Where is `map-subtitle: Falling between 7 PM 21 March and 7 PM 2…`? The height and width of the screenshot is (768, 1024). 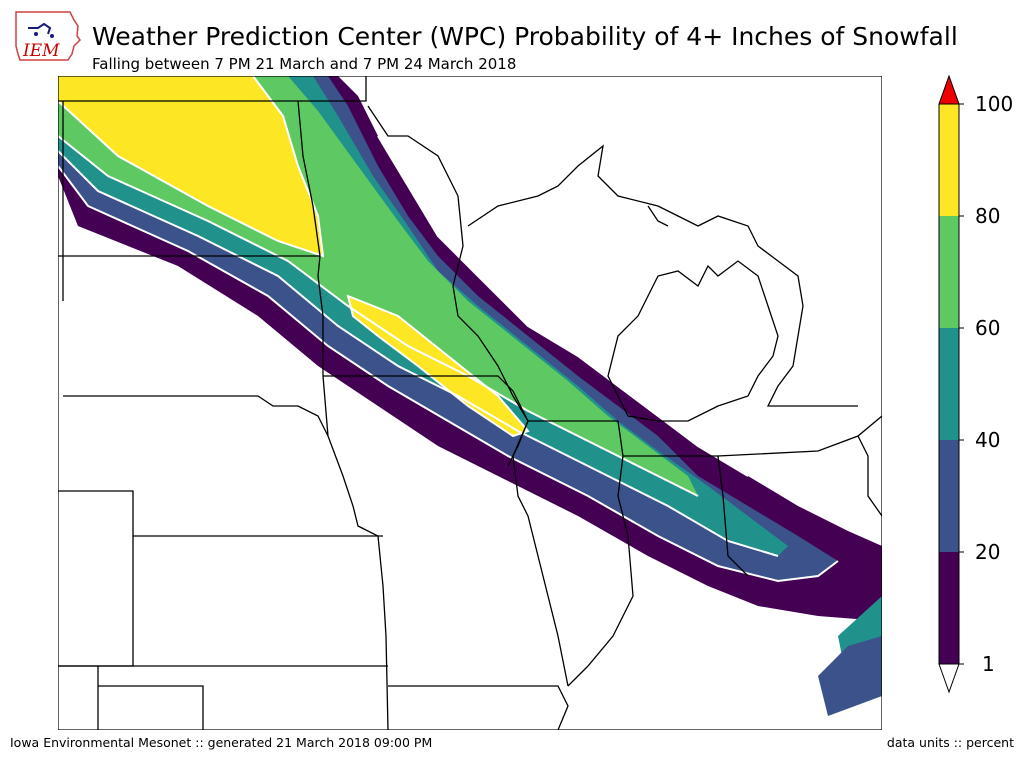 map-subtitle: Falling between 7 PM 21 March and 7 PM 2… is located at coordinates (304, 64).